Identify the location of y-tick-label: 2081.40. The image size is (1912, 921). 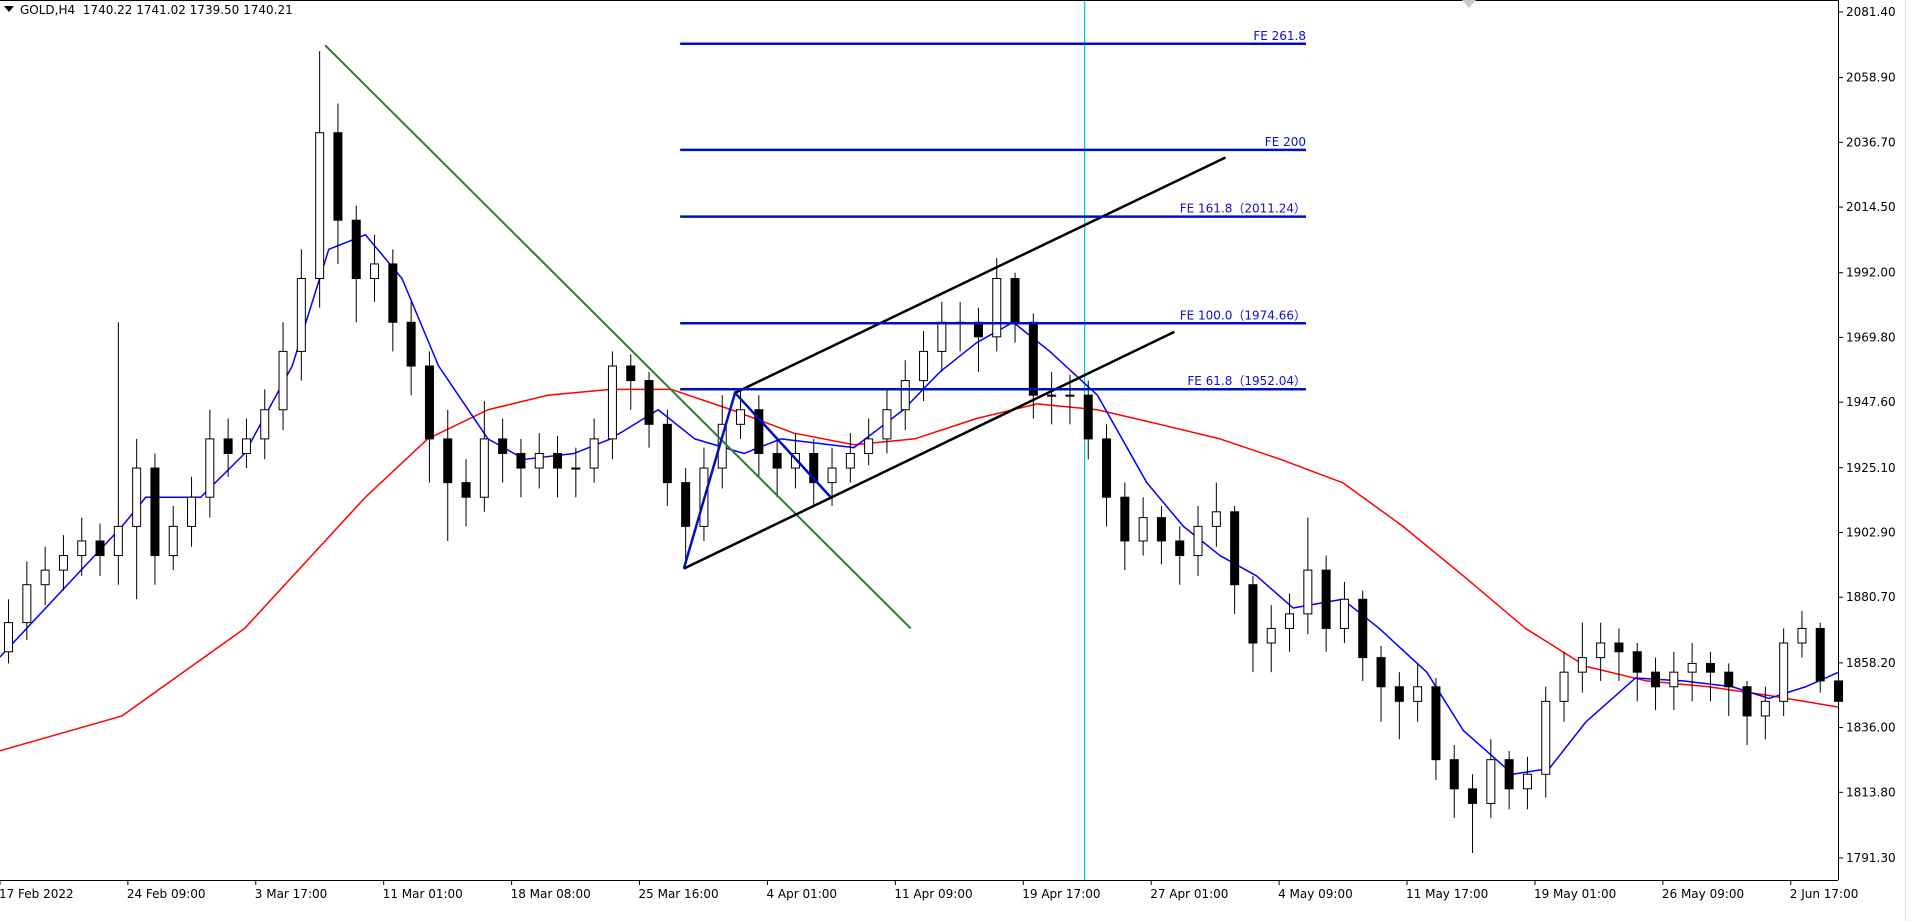
(1871, 12).